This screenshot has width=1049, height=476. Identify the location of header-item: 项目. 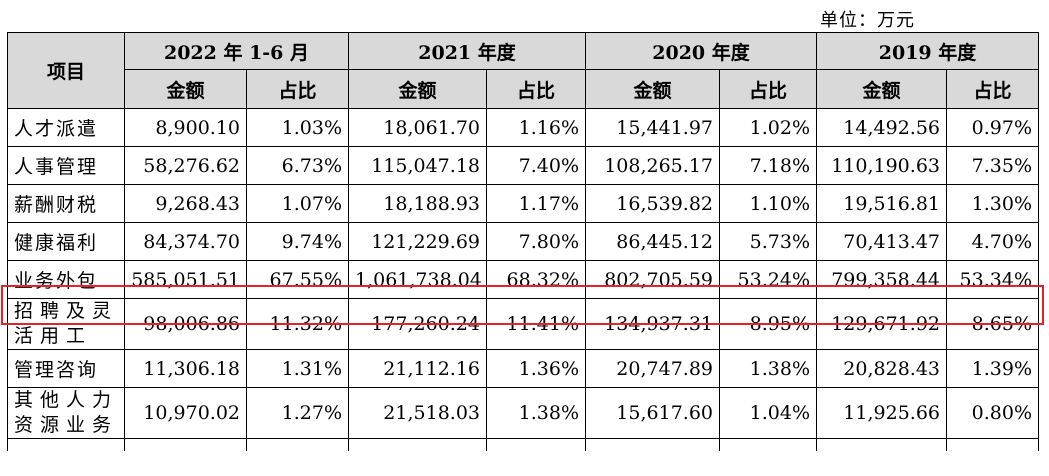
(66, 70).